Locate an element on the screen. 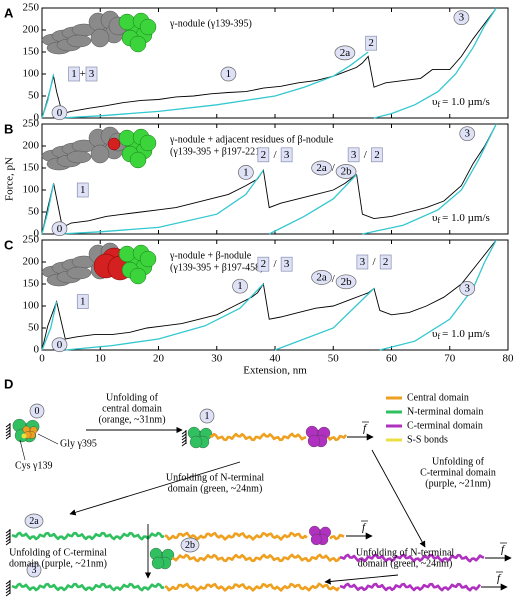 The height and width of the screenshot is (600, 516). x-tick-label: 20 is located at coordinates (159, 359).